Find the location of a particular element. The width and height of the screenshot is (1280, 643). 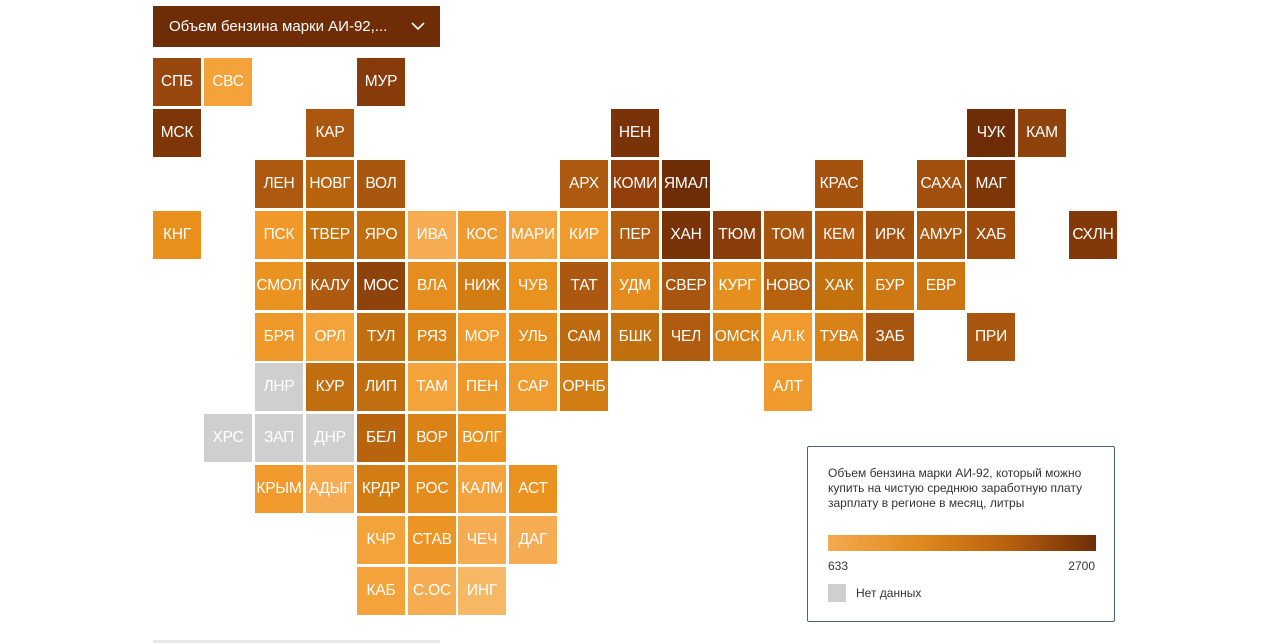

region-tile: ЧЕЧ is located at coordinates (482, 540).